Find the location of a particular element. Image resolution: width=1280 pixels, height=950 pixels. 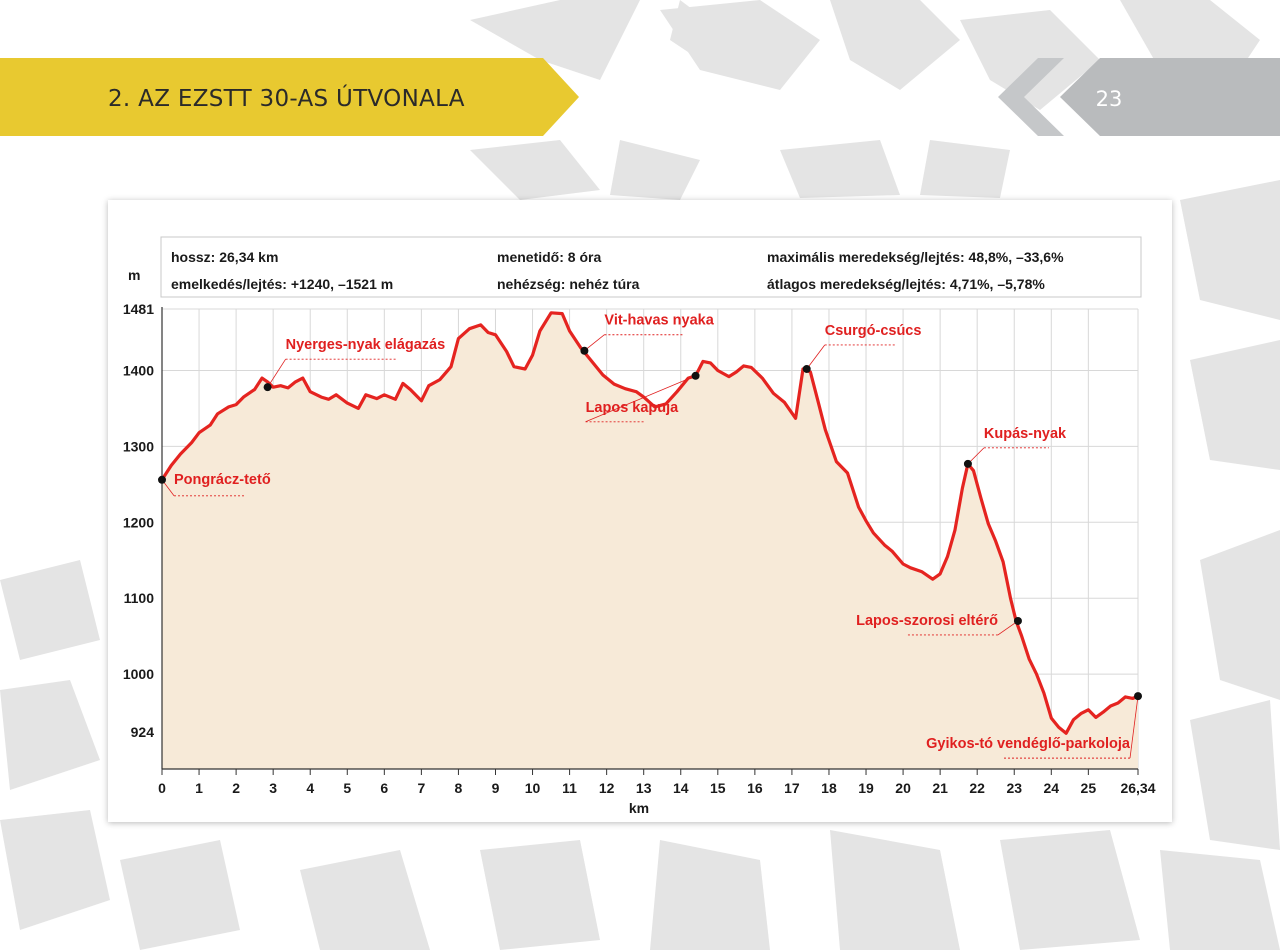

y-axis-label: m is located at coordinates (134, 275).